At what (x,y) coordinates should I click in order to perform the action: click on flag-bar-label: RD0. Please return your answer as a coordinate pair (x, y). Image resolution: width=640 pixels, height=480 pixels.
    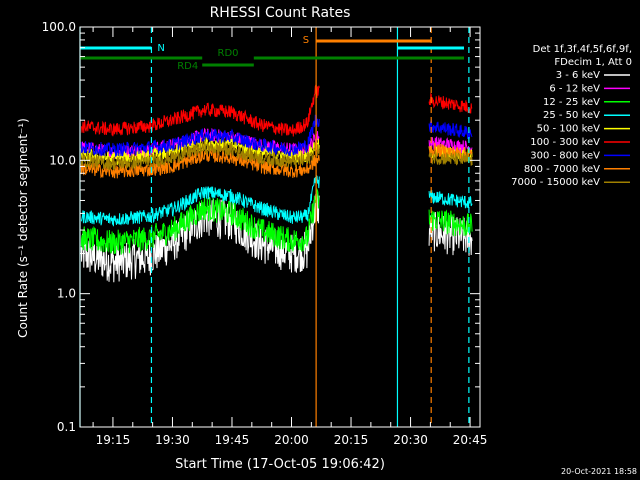
    Looking at the image, I should click on (228, 53).